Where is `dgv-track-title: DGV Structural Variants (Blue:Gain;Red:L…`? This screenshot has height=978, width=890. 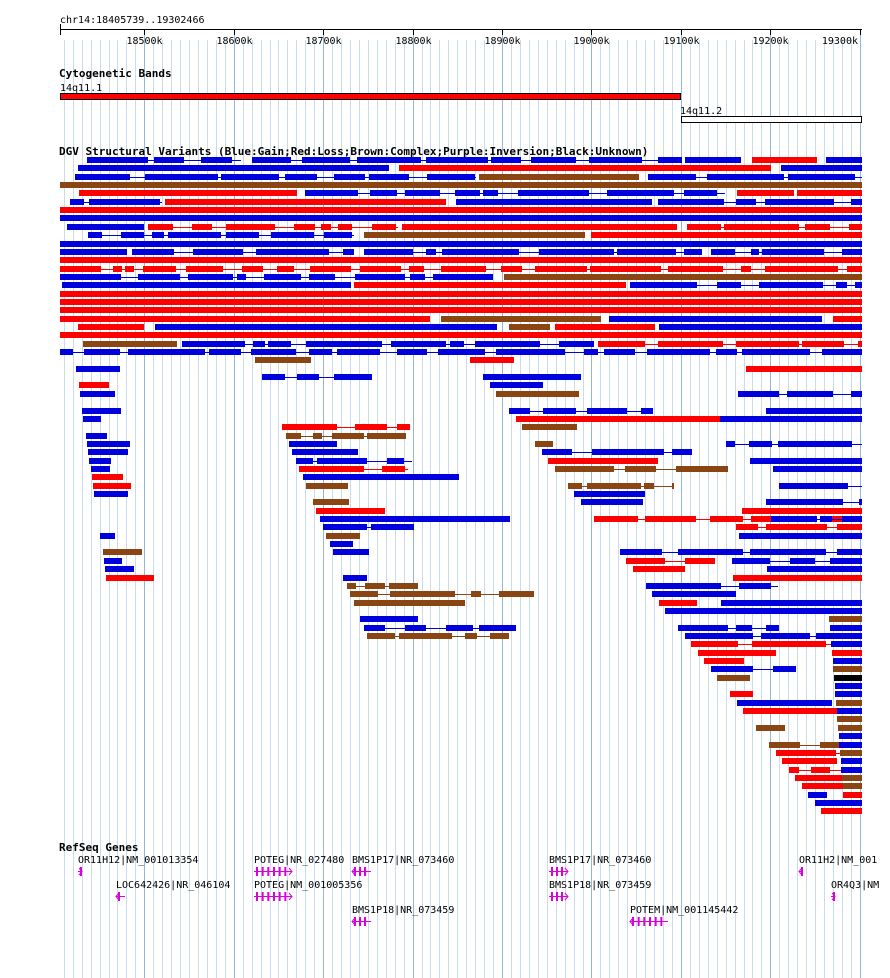 dgv-track-title: DGV Structural Variants (Blue:Gain;Red:L… is located at coordinates (354, 151).